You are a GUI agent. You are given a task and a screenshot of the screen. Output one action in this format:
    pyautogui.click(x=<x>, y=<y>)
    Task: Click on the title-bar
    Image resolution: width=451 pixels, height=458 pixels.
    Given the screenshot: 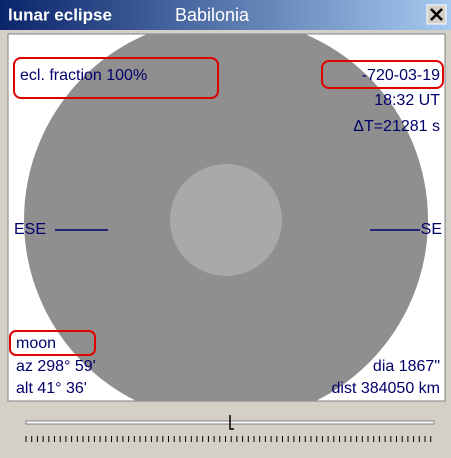 What is the action you would take?
    pyautogui.click(x=225, y=15)
    